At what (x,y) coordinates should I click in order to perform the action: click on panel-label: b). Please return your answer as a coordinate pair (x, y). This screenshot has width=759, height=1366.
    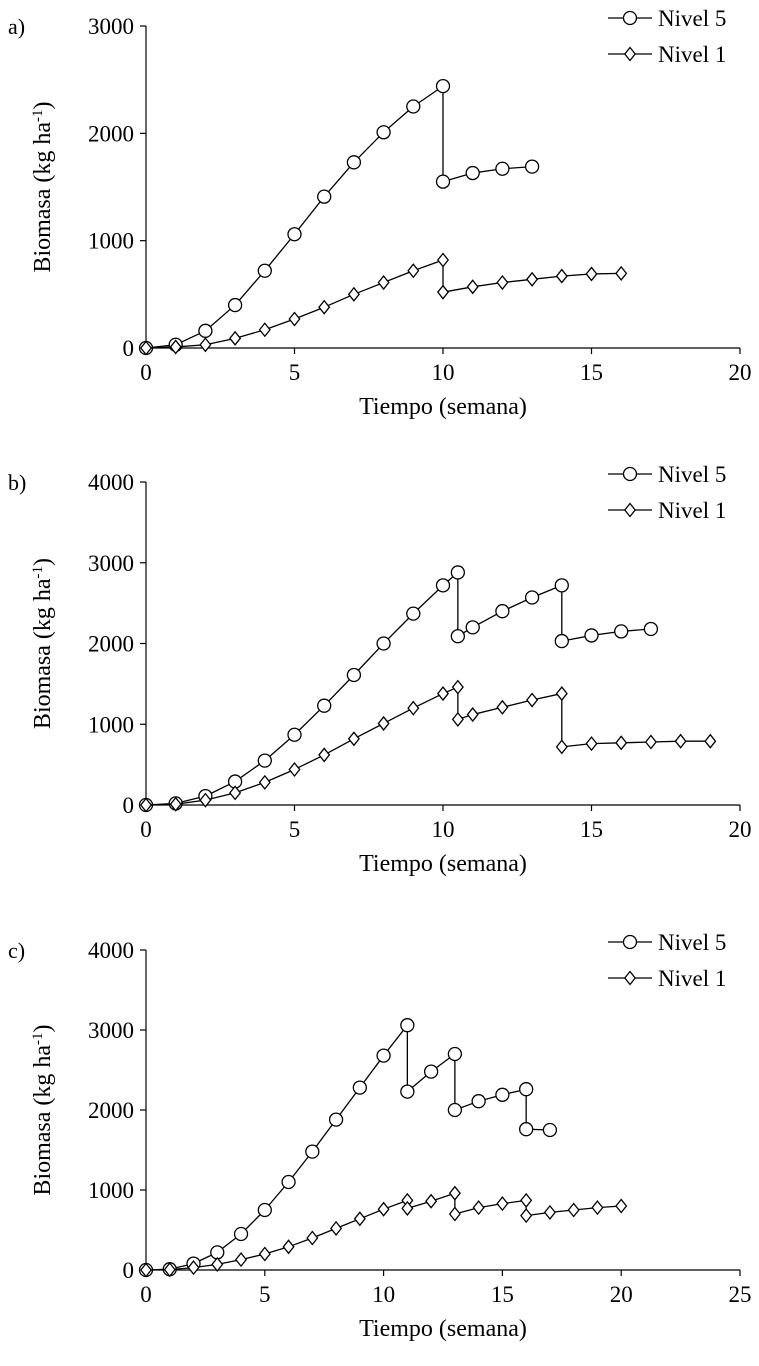
    Looking at the image, I should click on (17, 482).